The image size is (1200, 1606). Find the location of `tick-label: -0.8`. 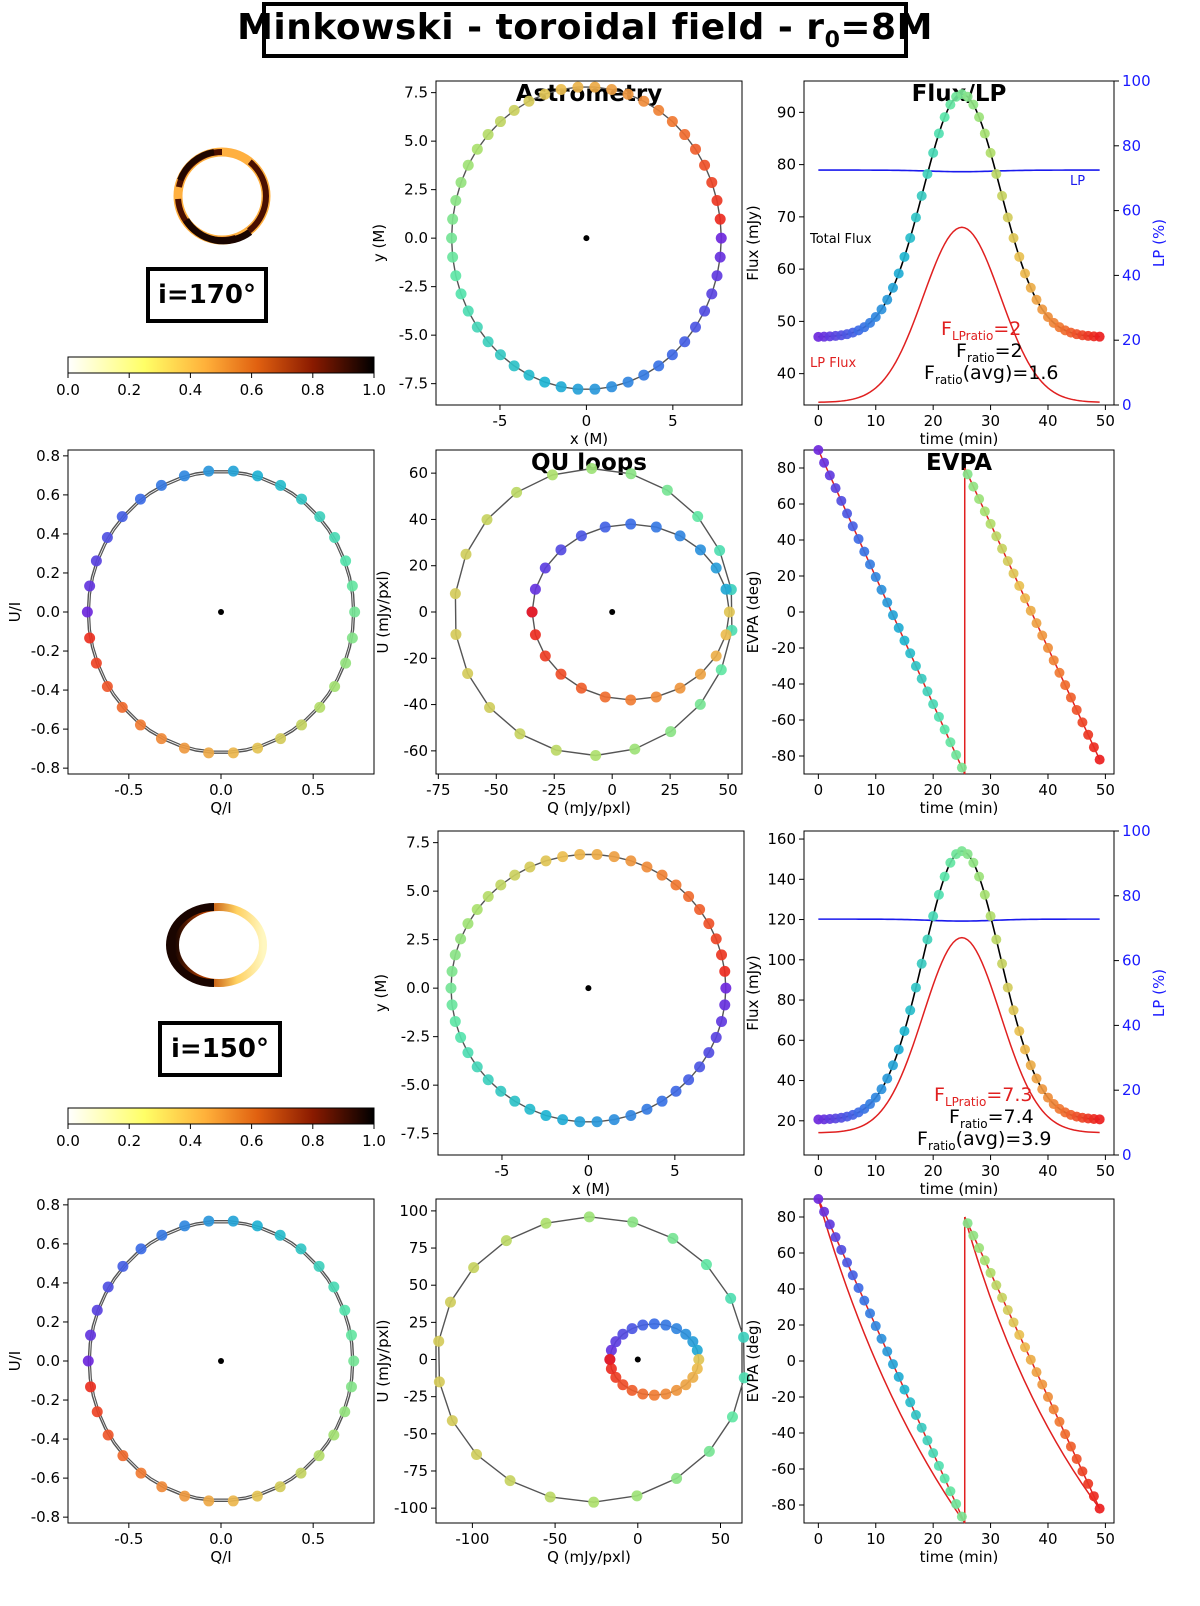

tick-label: -0.8 is located at coordinates (45, 768).